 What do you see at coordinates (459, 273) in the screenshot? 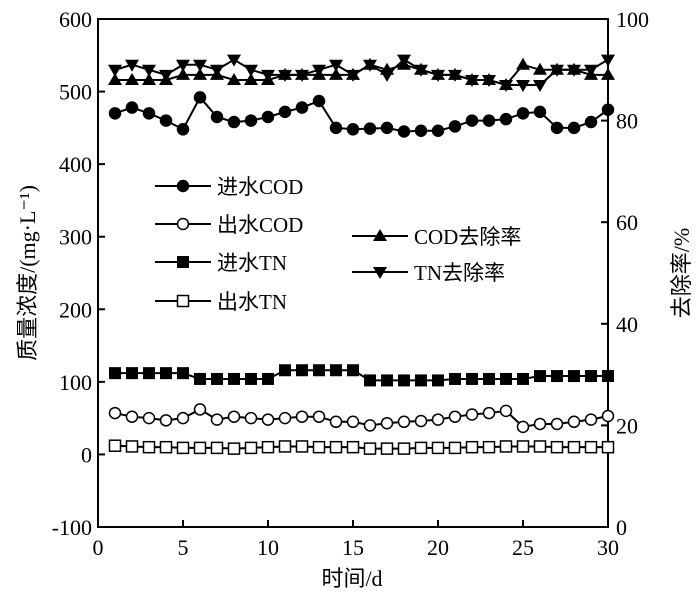
I see `legend-label: TN去除率` at bounding box center [459, 273].